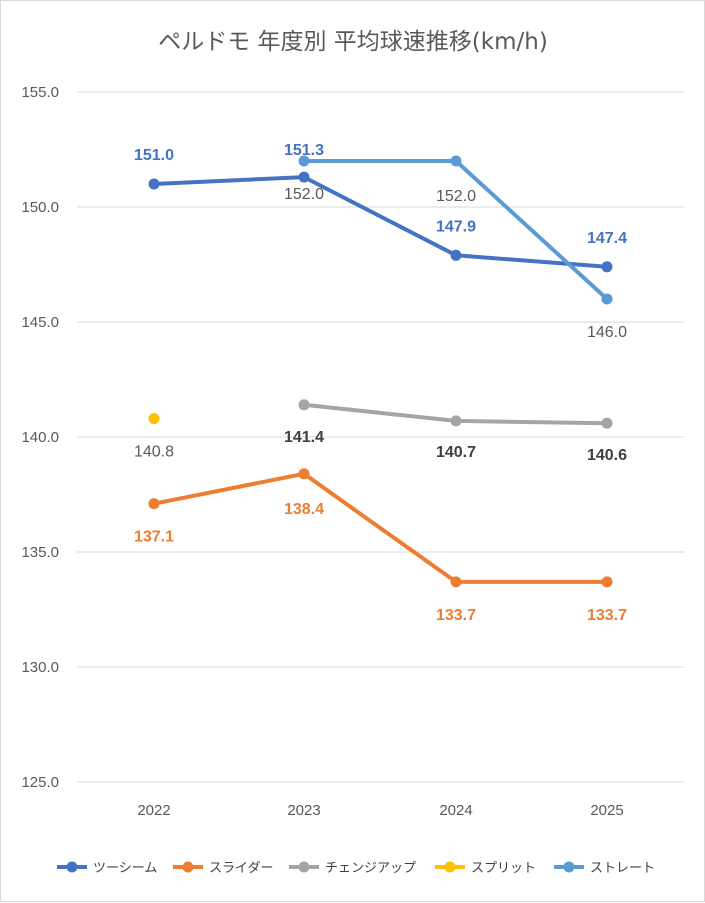 This screenshot has width=705, height=903. Describe the element at coordinates (622, 868) in the screenshot. I see `legend-label: ストレート` at that location.